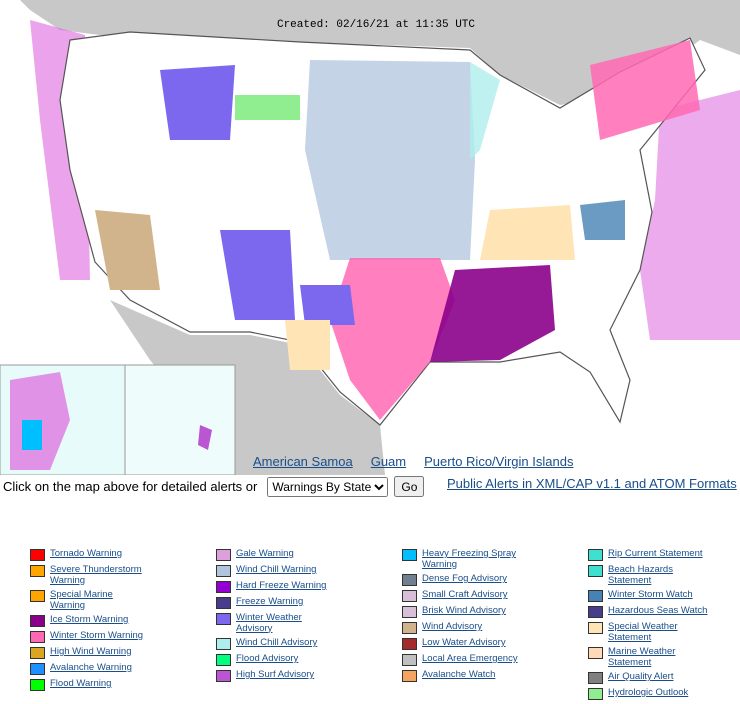 This screenshot has width=740, height=704. What do you see at coordinates (96, 575) in the screenshot?
I see `legend-label: Severe Thunderstorm Warning` at bounding box center [96, 575].